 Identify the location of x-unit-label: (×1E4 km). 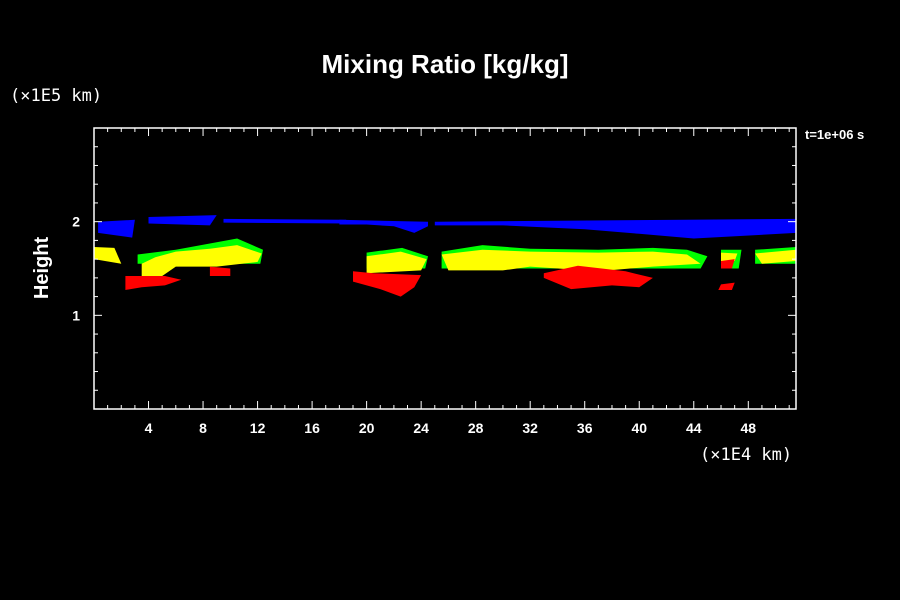
(746, 455).